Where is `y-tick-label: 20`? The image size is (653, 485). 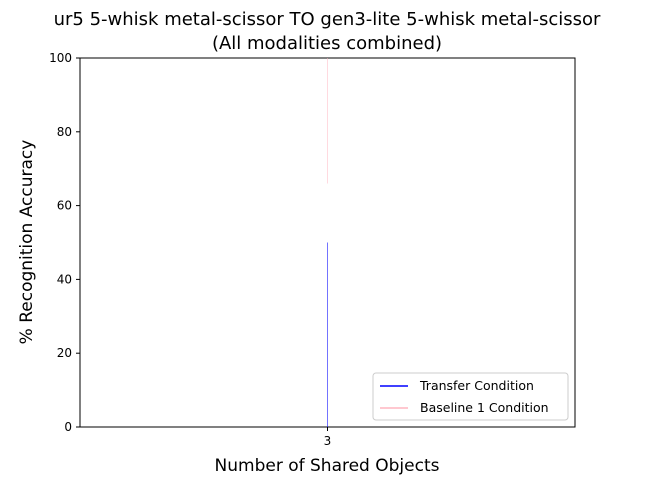 y-tick-label: 20 is located at coordinates (64, 353).